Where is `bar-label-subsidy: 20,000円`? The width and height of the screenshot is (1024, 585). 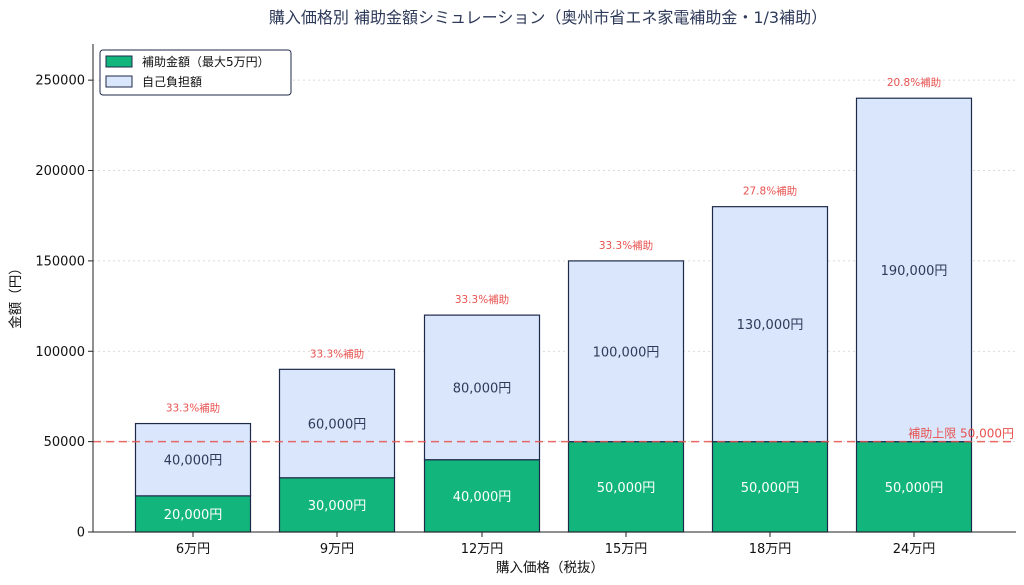 bar-label-subsidy: 20,000円 is located at coordinates (193, 515).